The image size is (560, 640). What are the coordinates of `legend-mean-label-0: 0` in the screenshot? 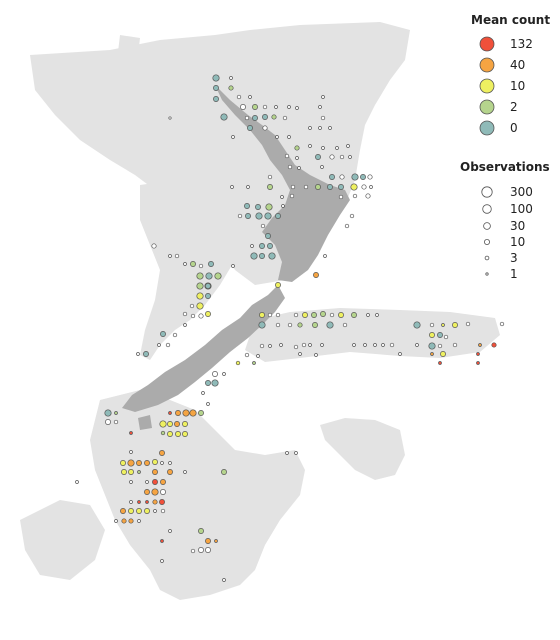 It's located at (514, 128).